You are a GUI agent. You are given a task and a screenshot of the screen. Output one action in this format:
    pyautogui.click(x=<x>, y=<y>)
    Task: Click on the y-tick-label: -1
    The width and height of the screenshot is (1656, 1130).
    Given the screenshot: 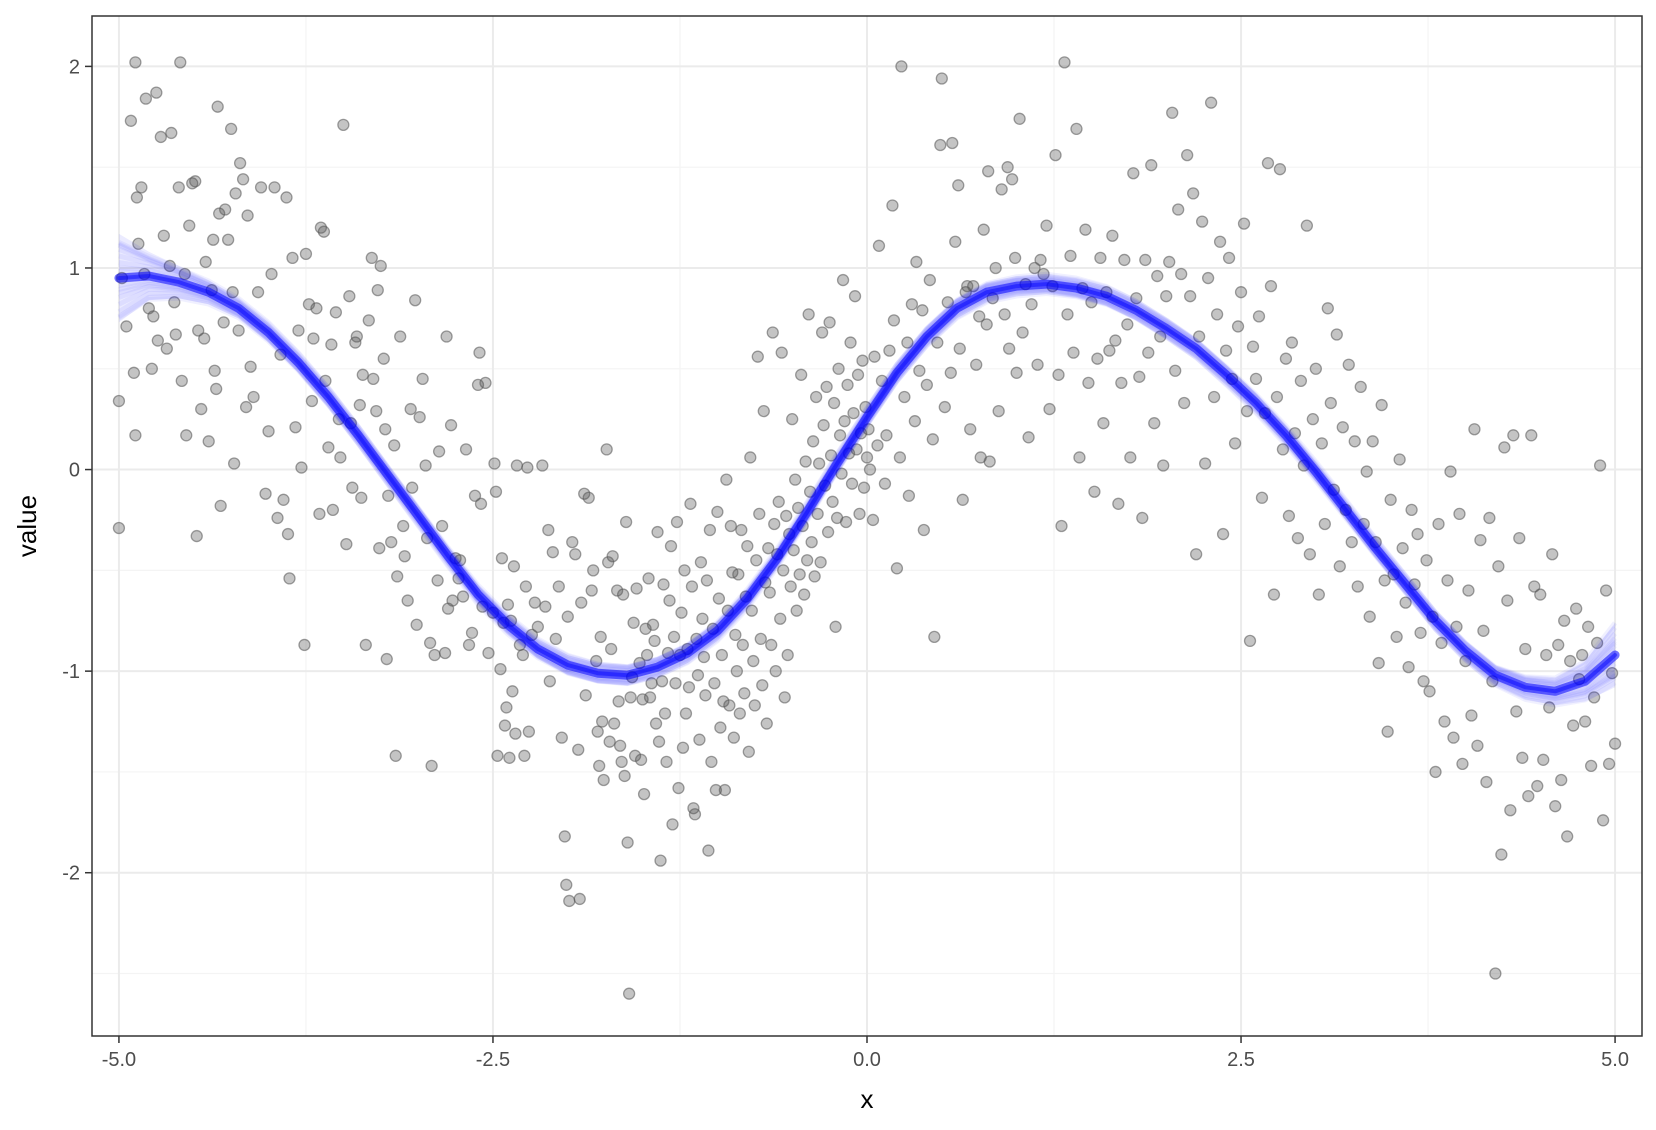 What is the action you would take?
    pyautogui.click(x=71, y=672)
    